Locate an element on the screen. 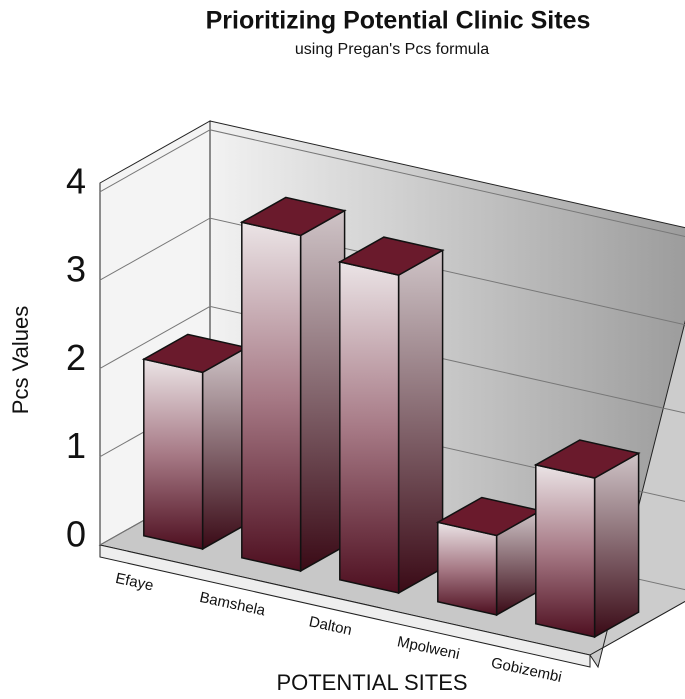 The width and height of the screenshot is (685, 699). y-tick-label: 0 is located at coordinates (76, 534).